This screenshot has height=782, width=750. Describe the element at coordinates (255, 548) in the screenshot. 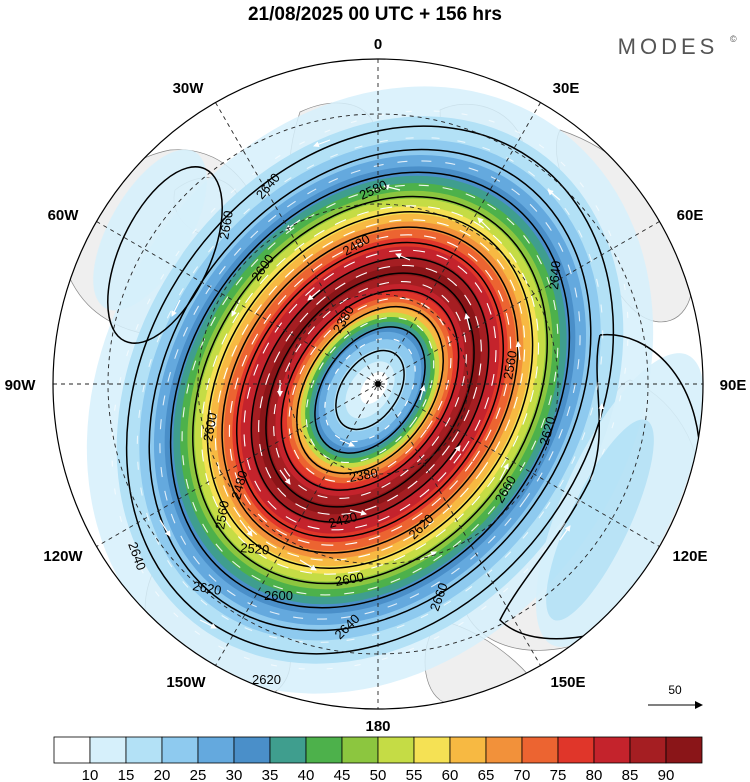

I see `contour-label: 2520` at that location.